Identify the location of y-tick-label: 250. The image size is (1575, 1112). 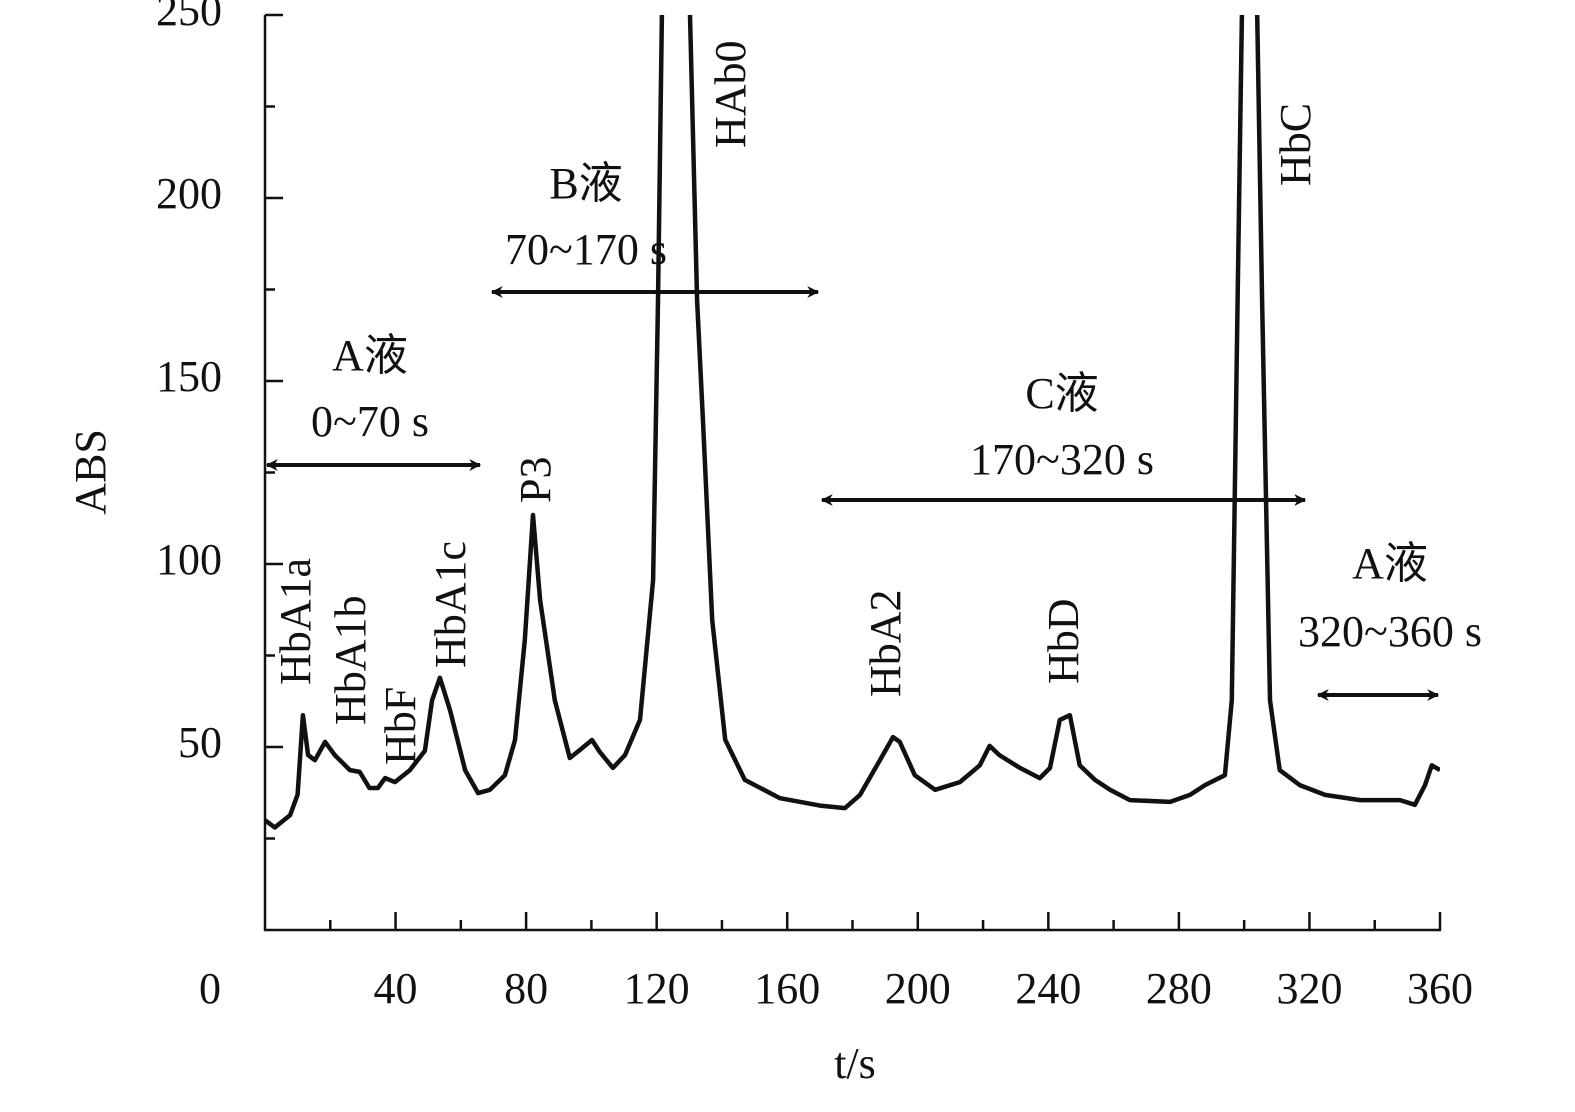
(189, 17).